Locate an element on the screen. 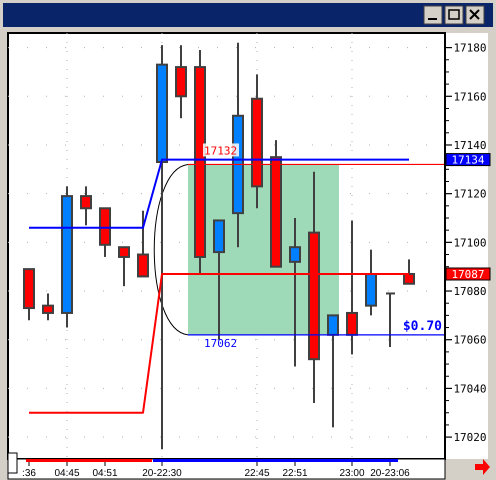 The image size is (496, 480). ref-line-label: 17062 is located at coordinates (221, 343).